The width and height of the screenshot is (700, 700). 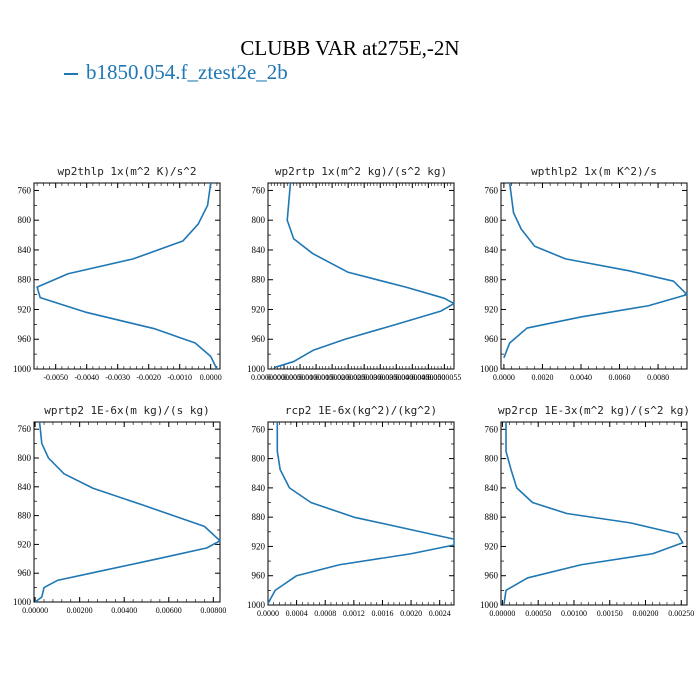 I want to click on panel-title: wp2thlp 1x(m^2 K)/s^2, so click(x=126, y=171).